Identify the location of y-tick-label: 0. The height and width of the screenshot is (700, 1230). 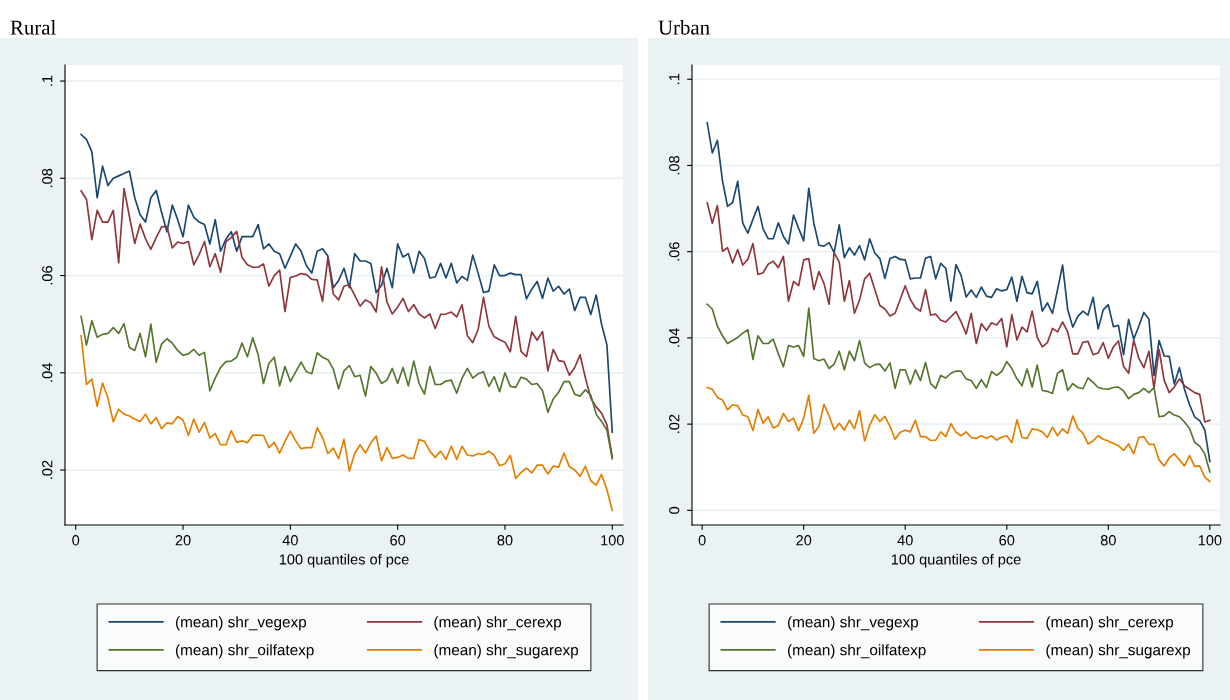
(674, 510).